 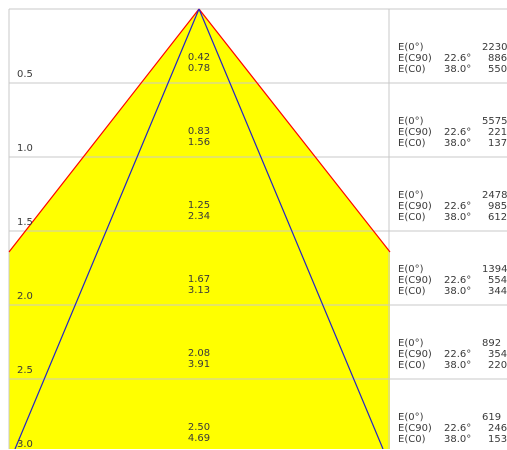 I want to click on distance-label: 1.5, so click(x=25, y=222).